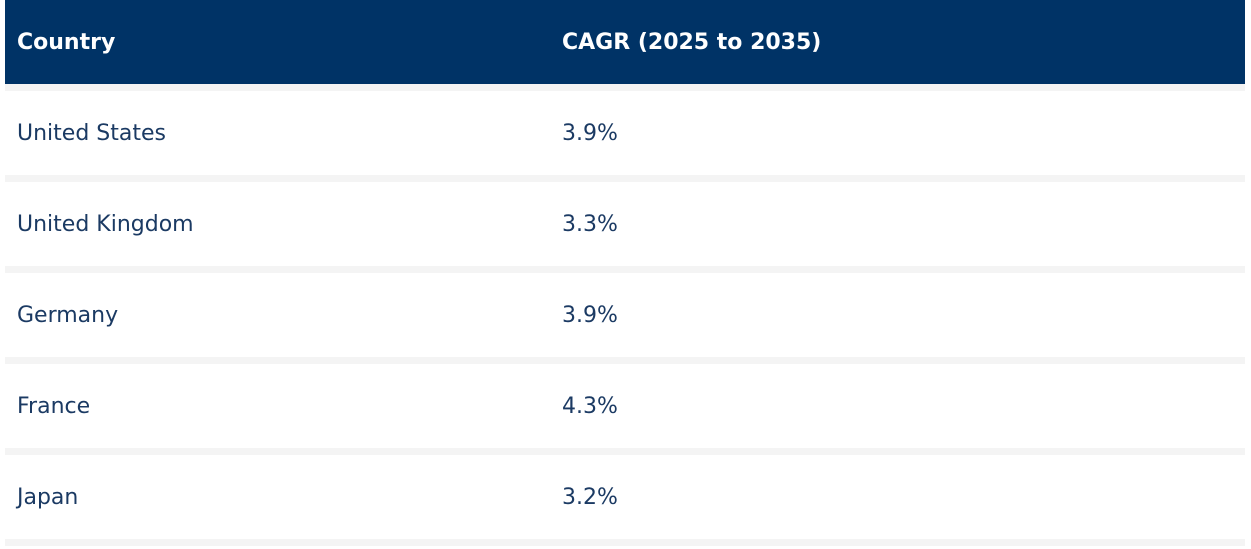 The height and width of the screenshot is (549, 1251). What do you see at coordinates (590, 224) in the screenshot?
I see `cell-cagr: 3.3%` at bounding box center [590, 224].